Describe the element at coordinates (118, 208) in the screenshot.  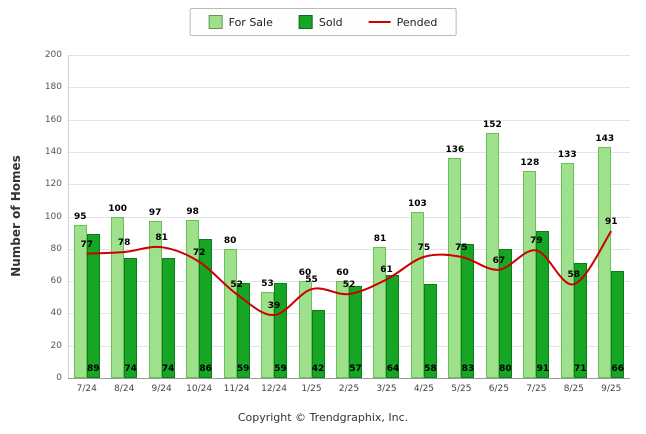
I see `for-sale-value-label: 100` at that location.